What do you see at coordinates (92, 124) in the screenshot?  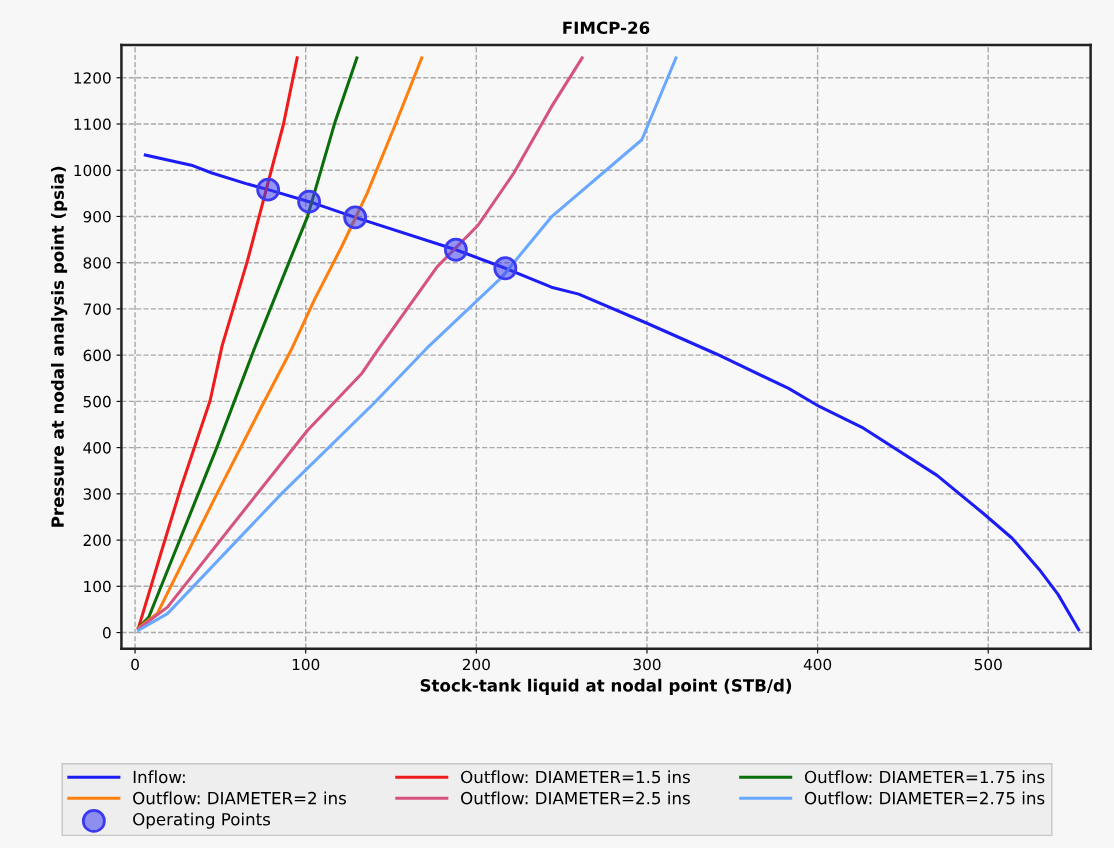 I see `y-tick-label: 1100` at bounding box center [92, 124].